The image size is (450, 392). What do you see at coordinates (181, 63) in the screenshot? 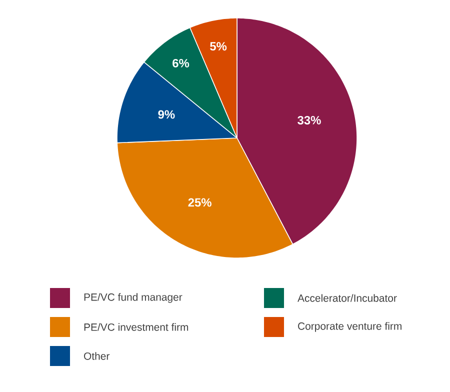
I see `data-label: 6%` at bounding box center [181, 63].